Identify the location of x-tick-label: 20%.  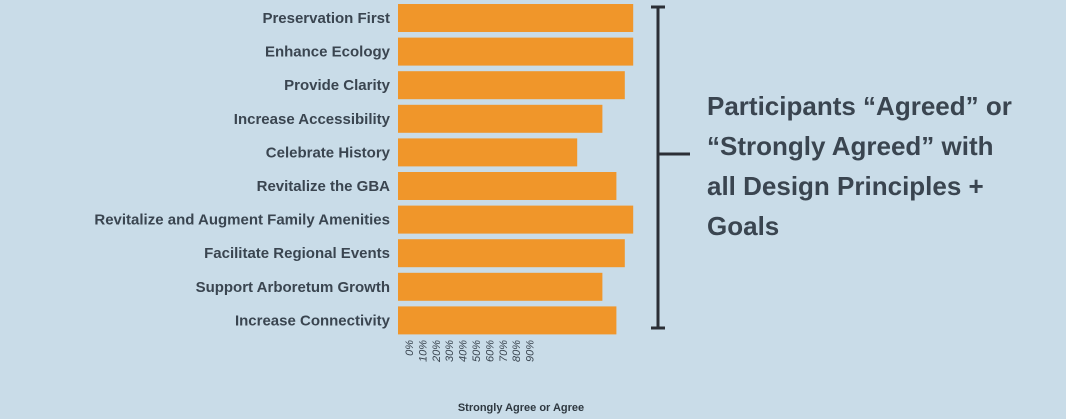
(437, 351).